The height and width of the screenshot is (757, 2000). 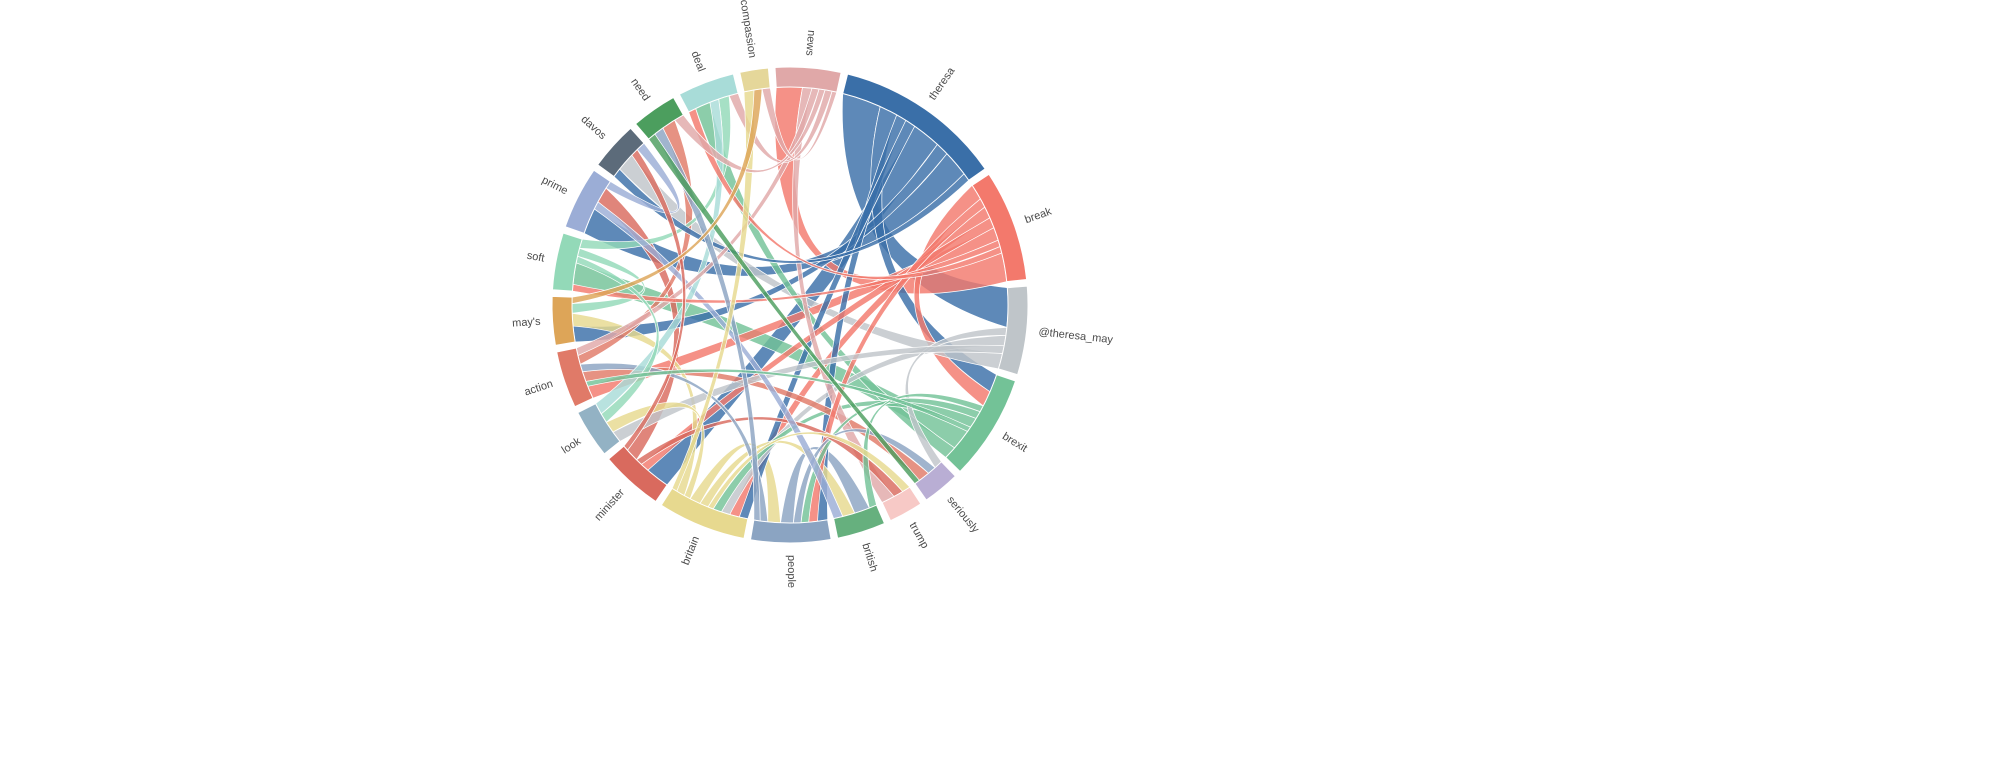 What do you see at coordinates (942, 84) in the screenshot?
I see `arc-label: theresa` at bounding box center [942, 84].